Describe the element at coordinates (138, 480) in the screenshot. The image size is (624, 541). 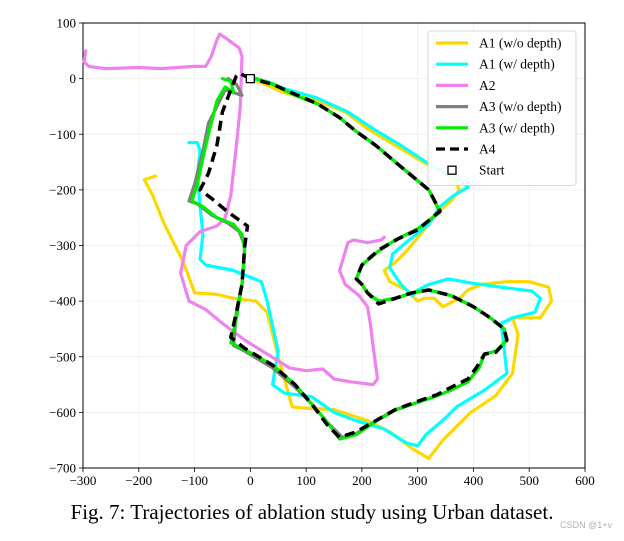
I see `x-tick-label: −200` at that location.